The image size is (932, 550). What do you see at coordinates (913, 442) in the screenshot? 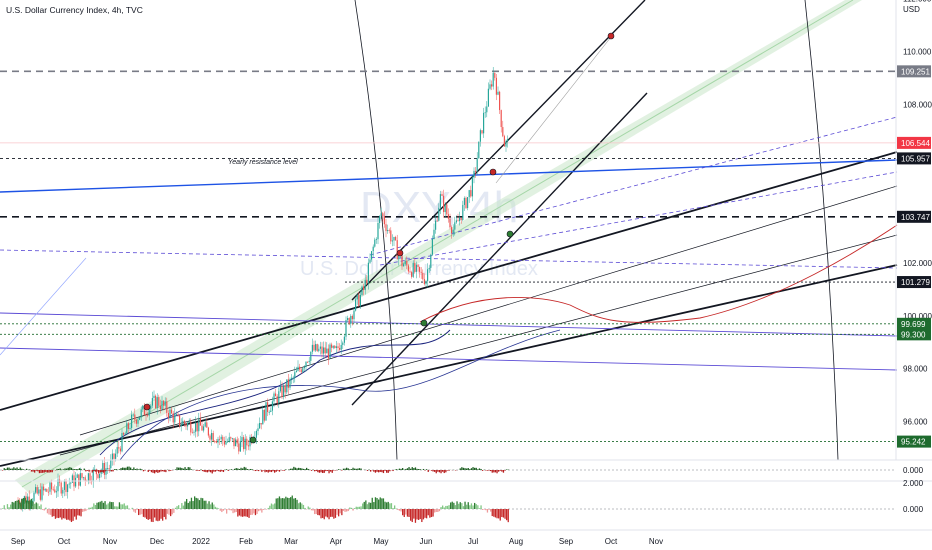
I see `price-badge-label-7: 95.242` at bounding box center [913, 442].